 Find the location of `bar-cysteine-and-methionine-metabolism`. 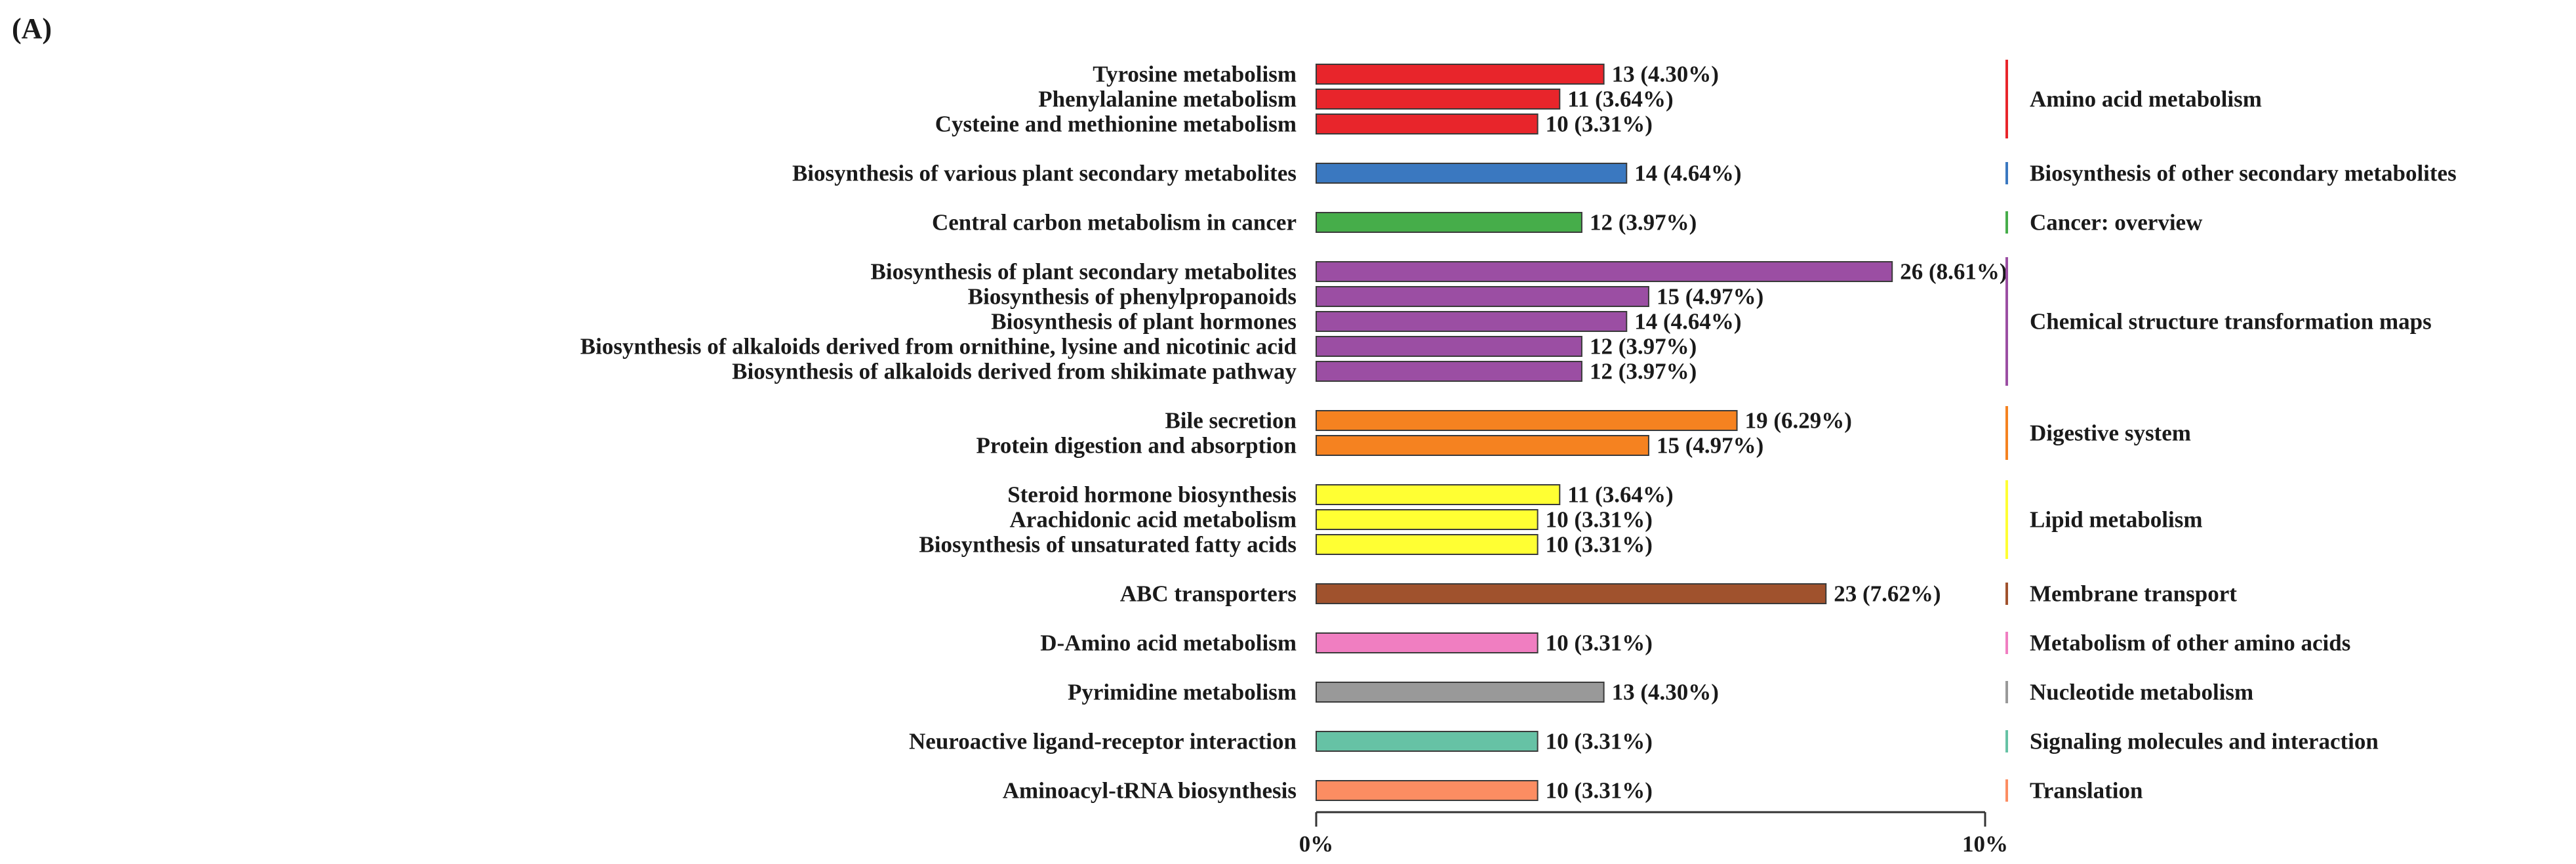

bar-cysteine-and-methionine-metabolism is located at coordinates (1427, 123).